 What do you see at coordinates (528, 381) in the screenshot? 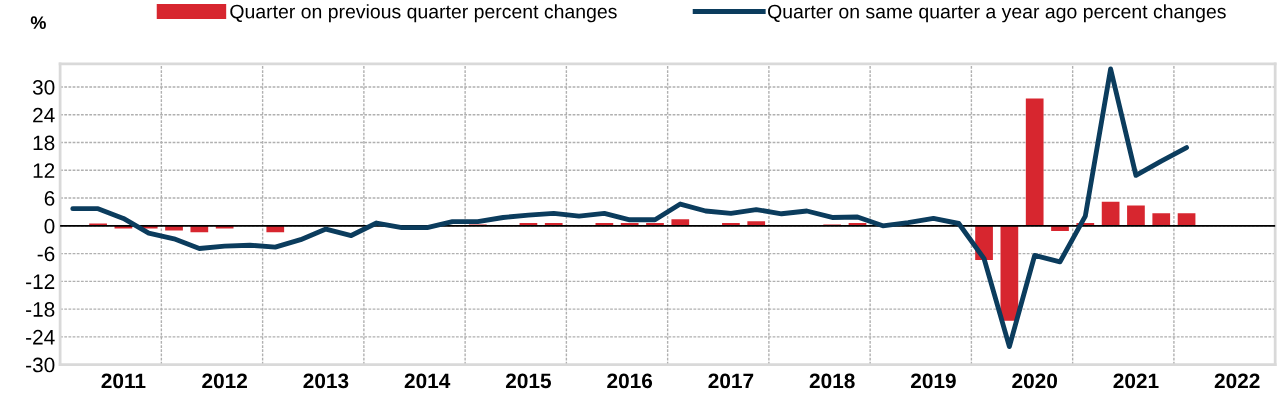
I see `x-tick-label: 2015` at bounding box center [528, 381].